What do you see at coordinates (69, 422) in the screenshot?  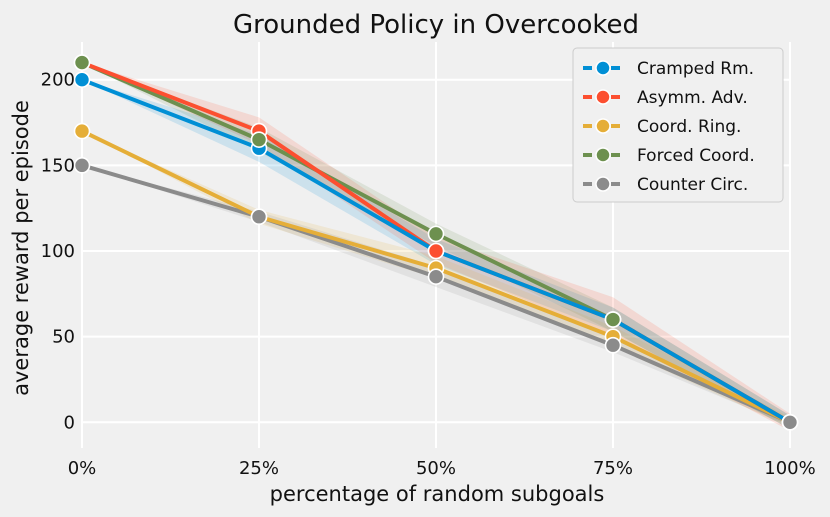 I see `y-tick-label: 0` at bounding box center [69, 422].